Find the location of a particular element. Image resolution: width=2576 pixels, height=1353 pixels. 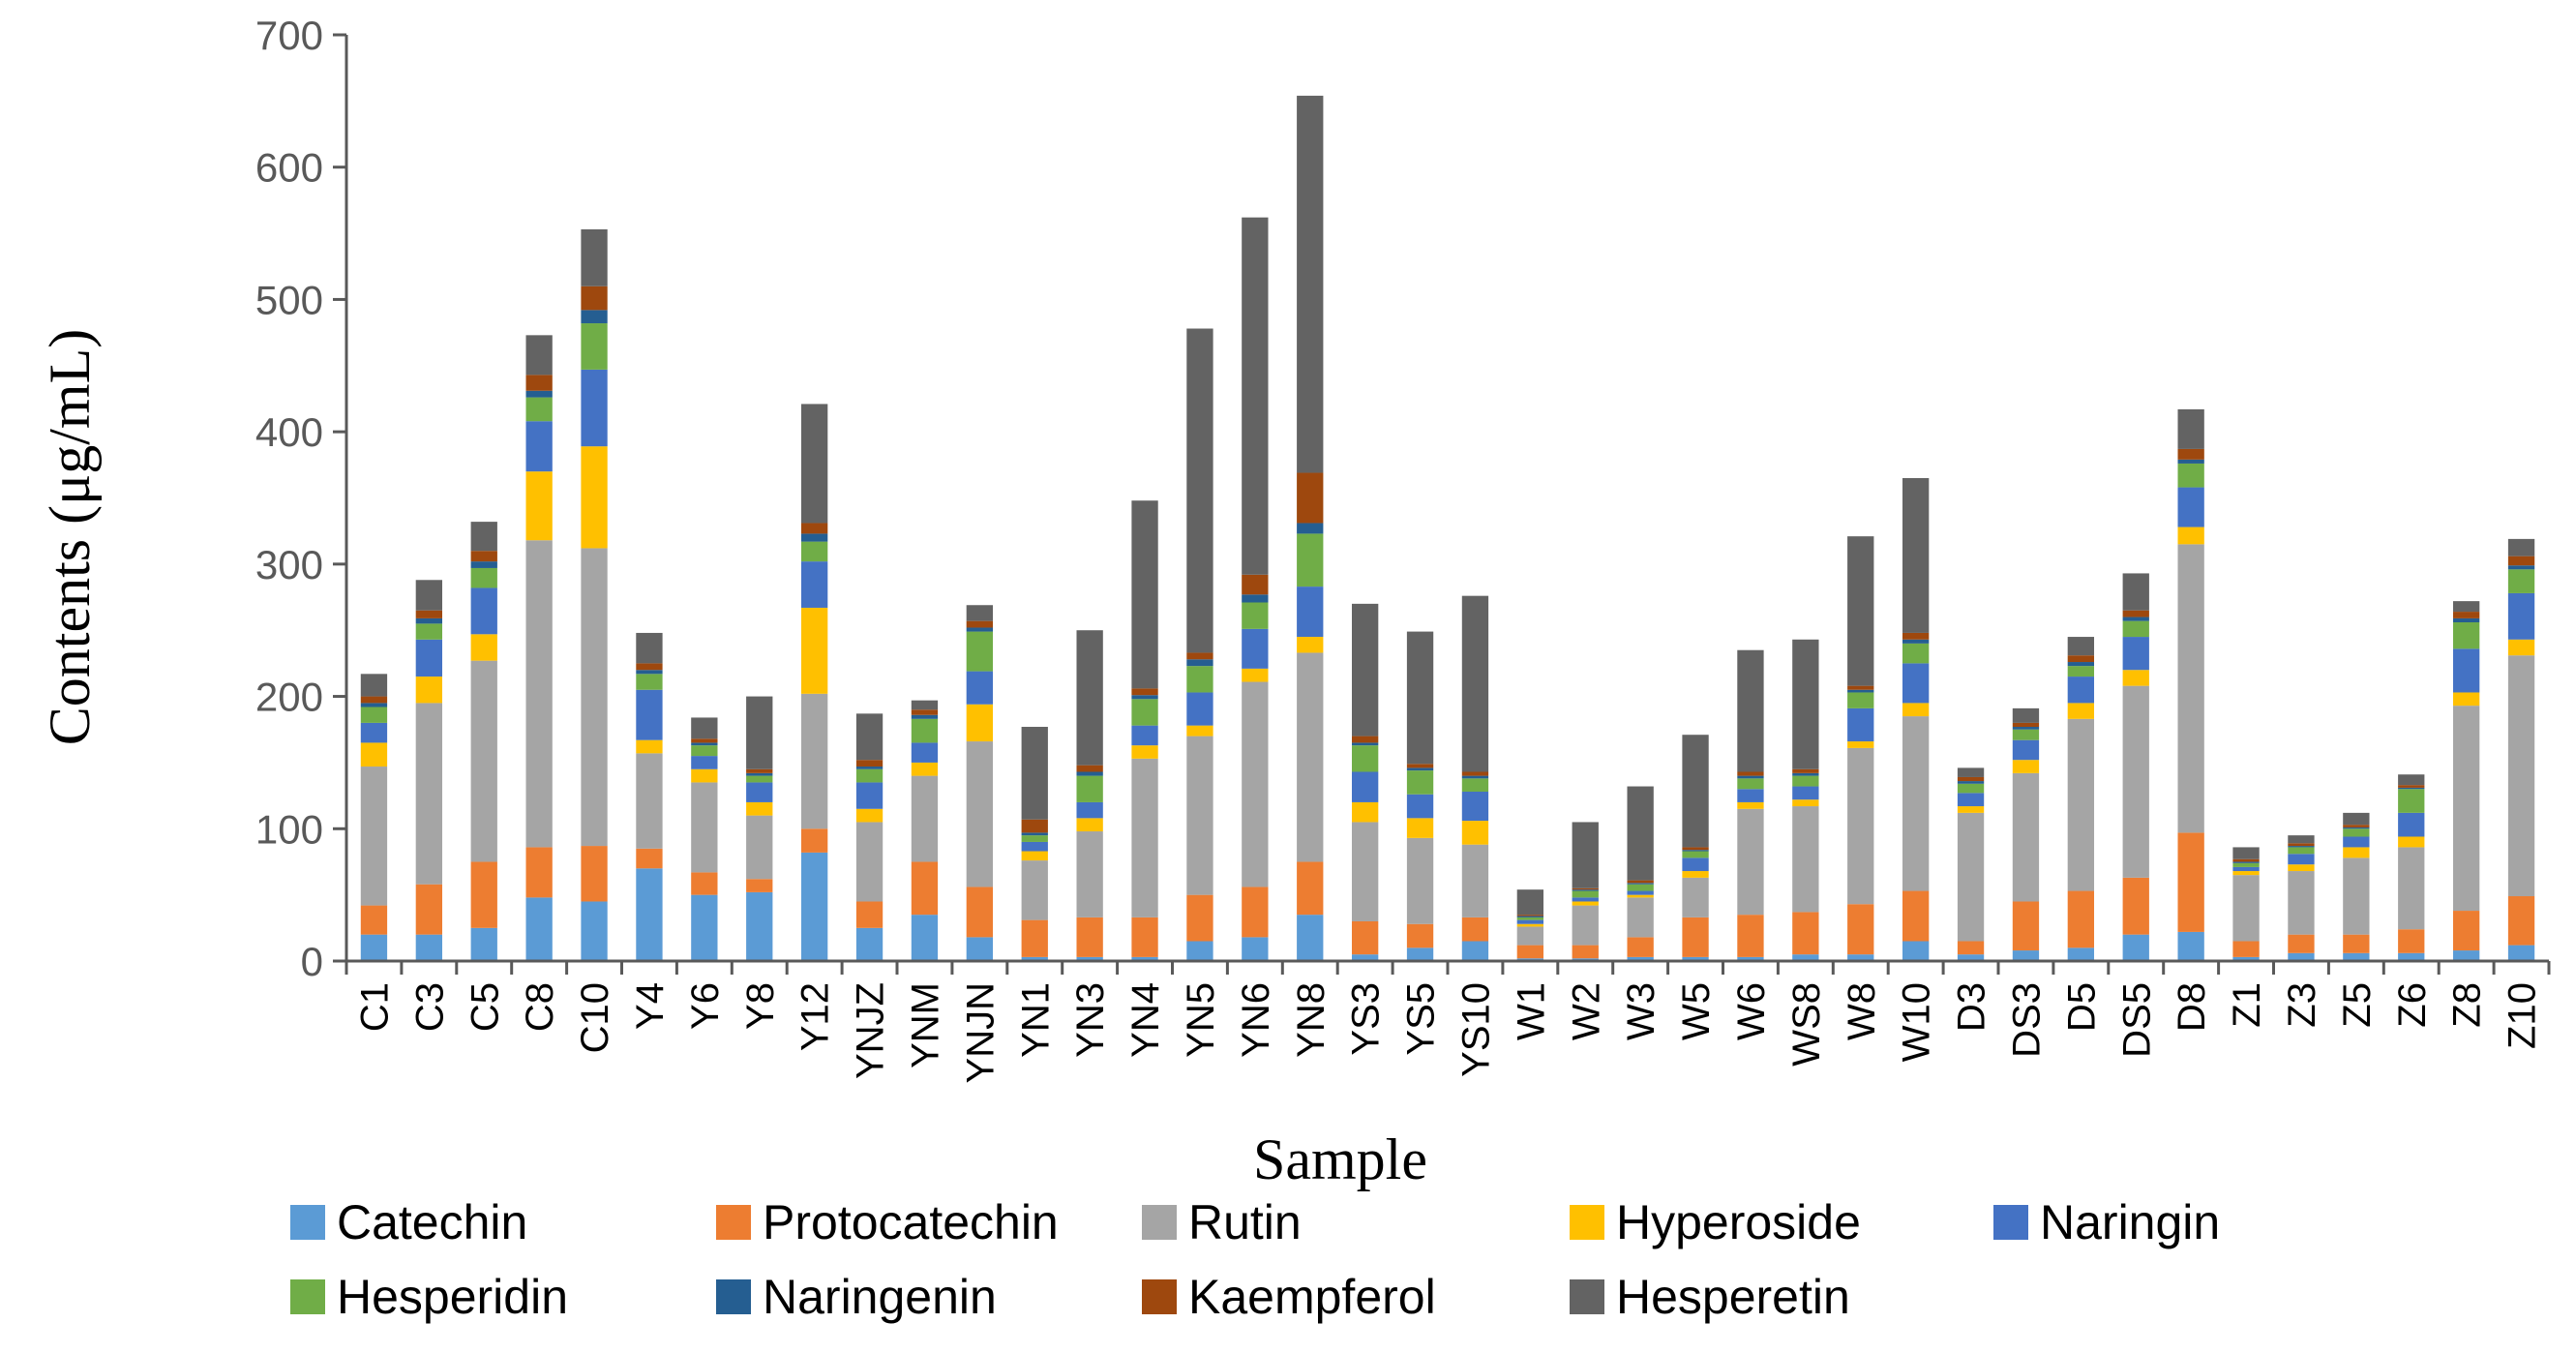

x-tick-label: Z1 is located at coordinates (2247, 1005).